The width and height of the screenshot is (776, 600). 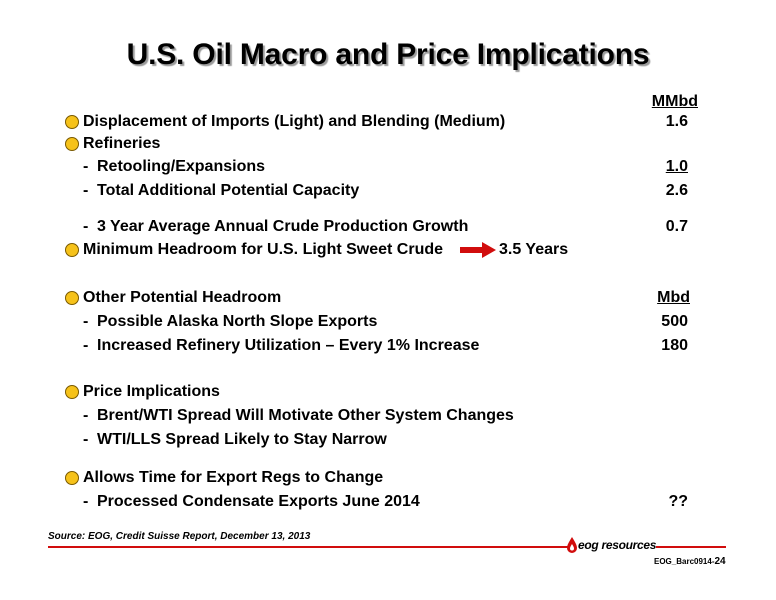 What do you see at coordinates (478, 250) in the screenshot?
I see `right-arrow-icon` at bounding box center [478, 250].